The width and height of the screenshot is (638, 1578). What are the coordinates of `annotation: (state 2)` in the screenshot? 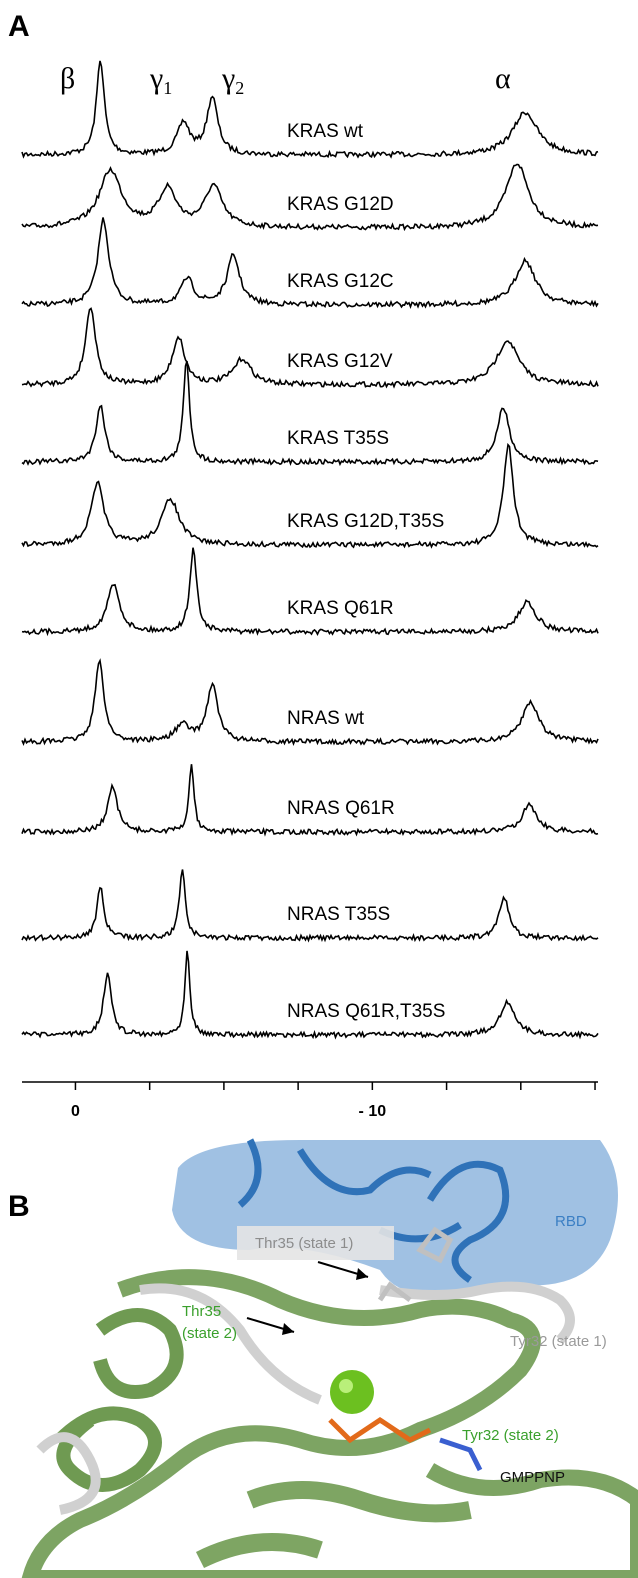 It's located at (209, 1333).